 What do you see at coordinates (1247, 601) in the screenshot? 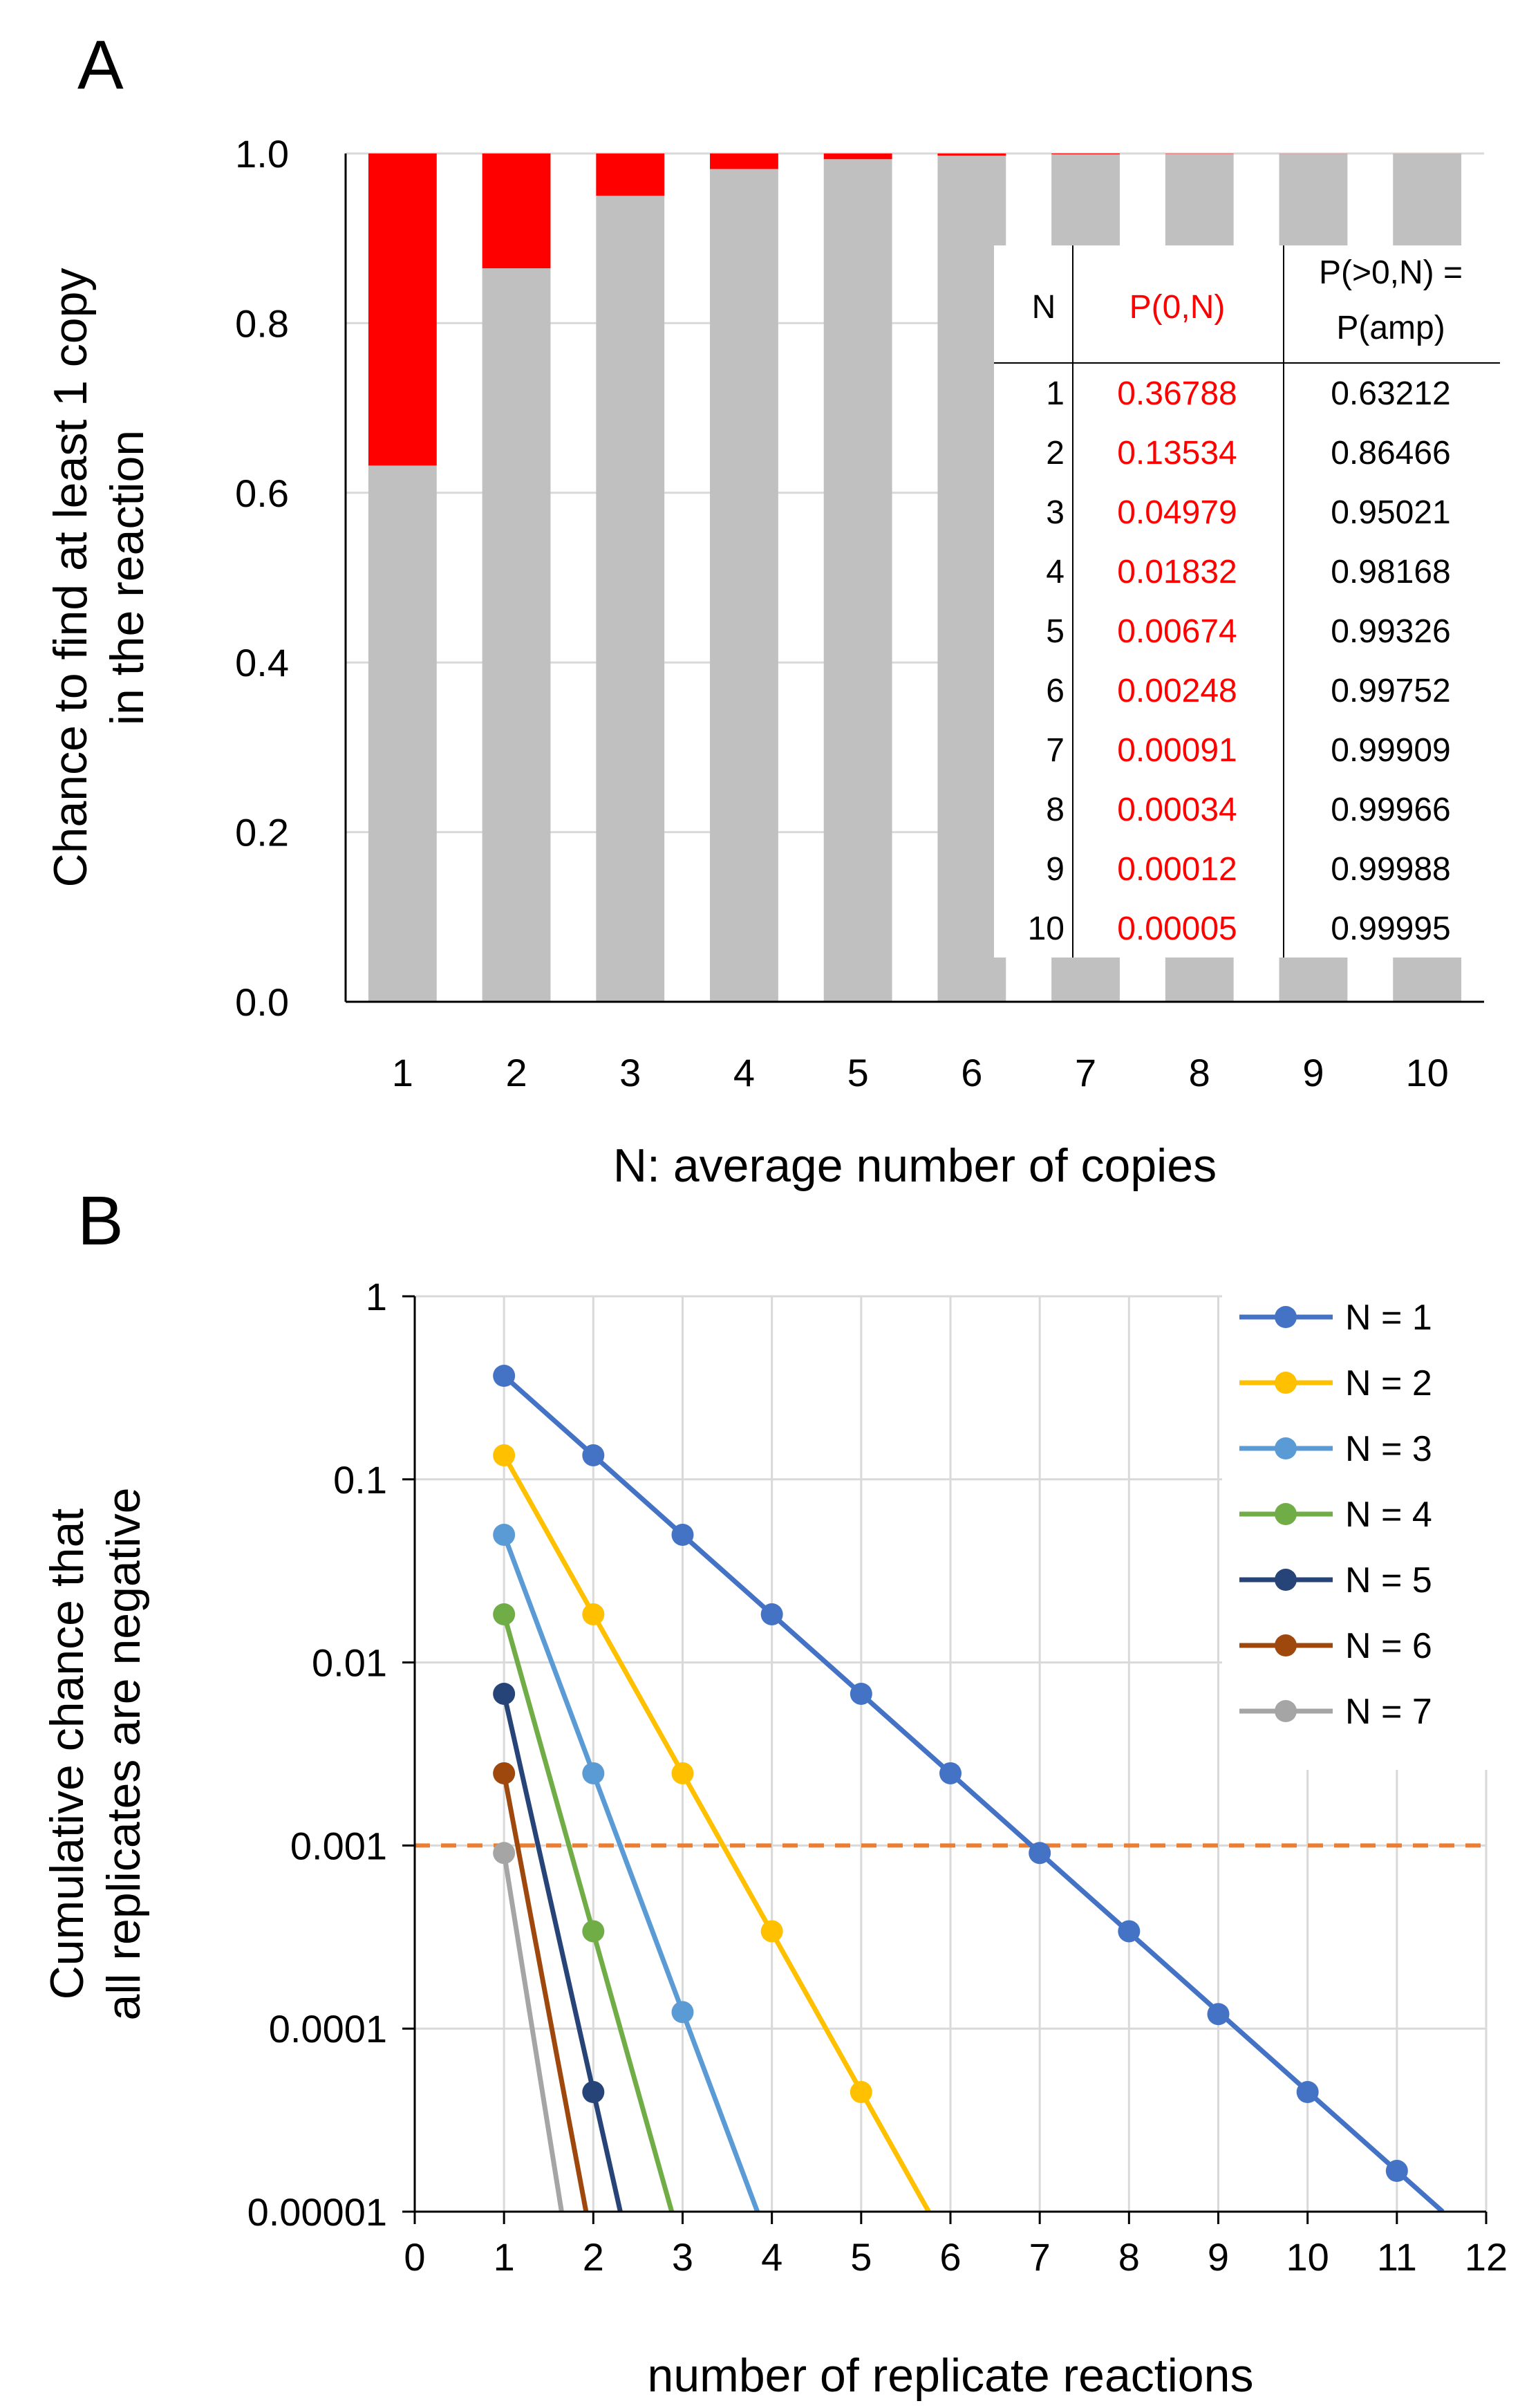
I see `table-background` at bounding box center [1247, 601].